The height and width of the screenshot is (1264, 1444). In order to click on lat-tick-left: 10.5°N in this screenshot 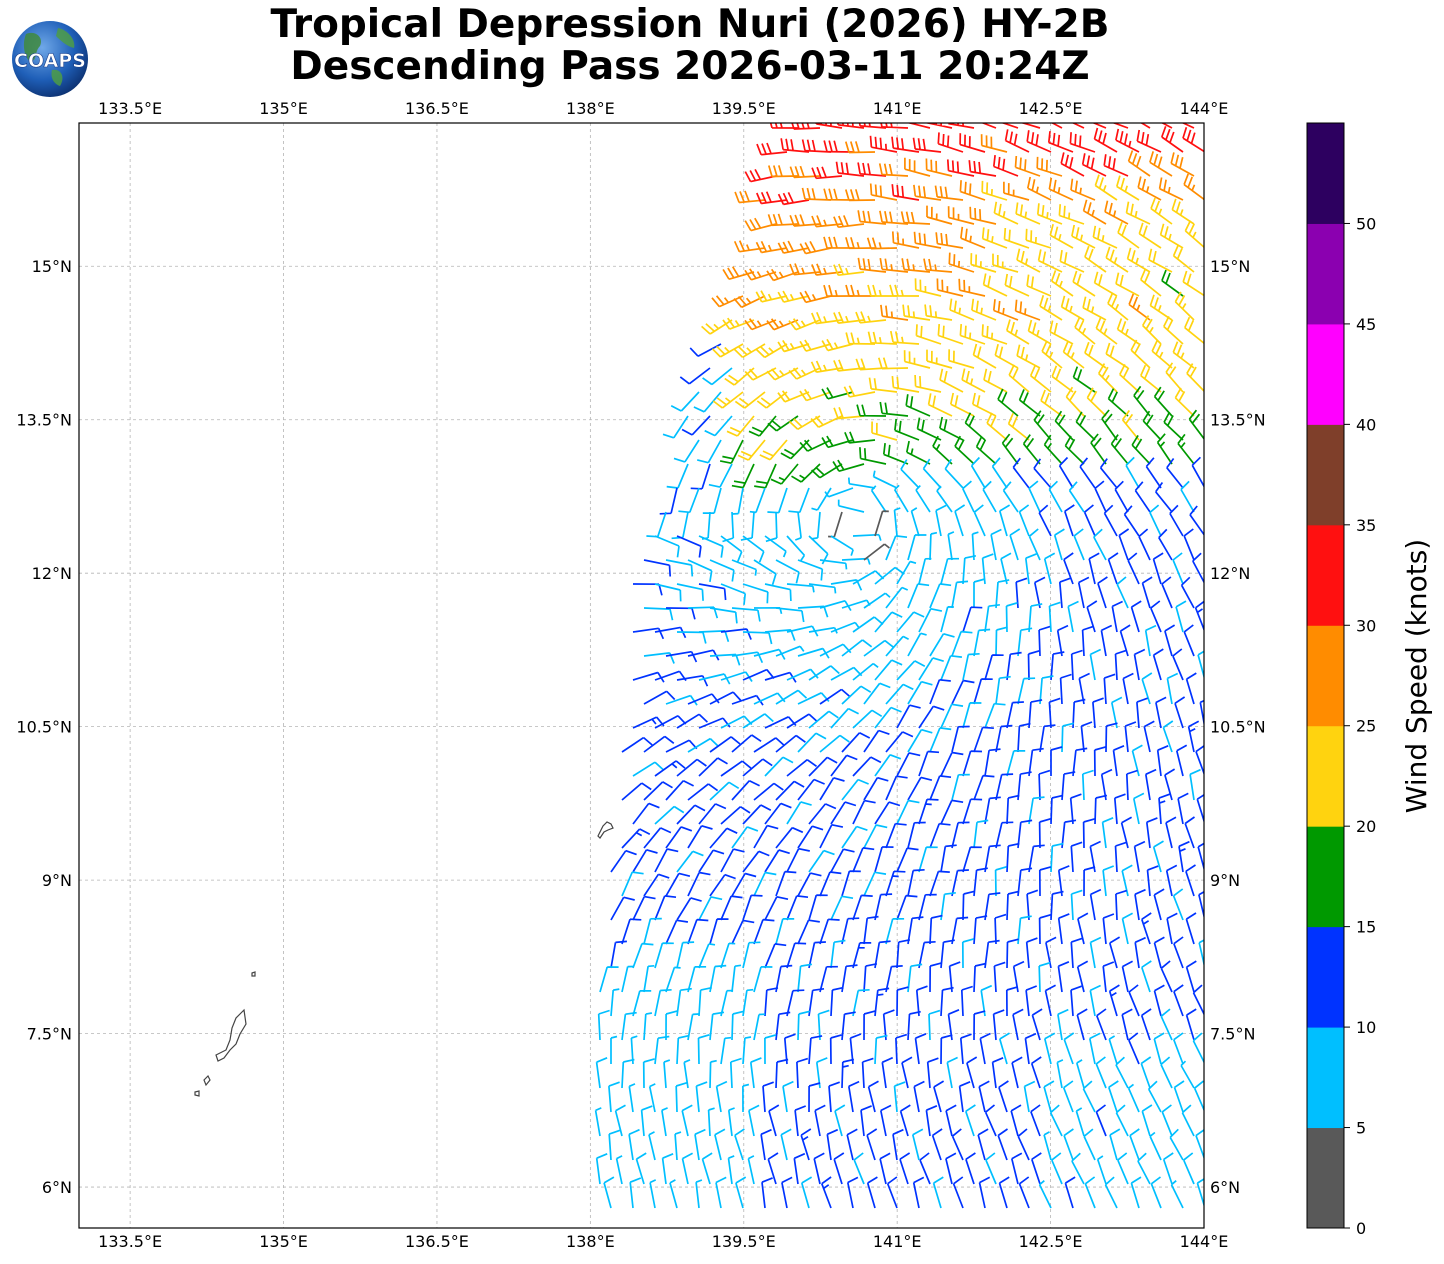, I will do `click(44, 727)`.